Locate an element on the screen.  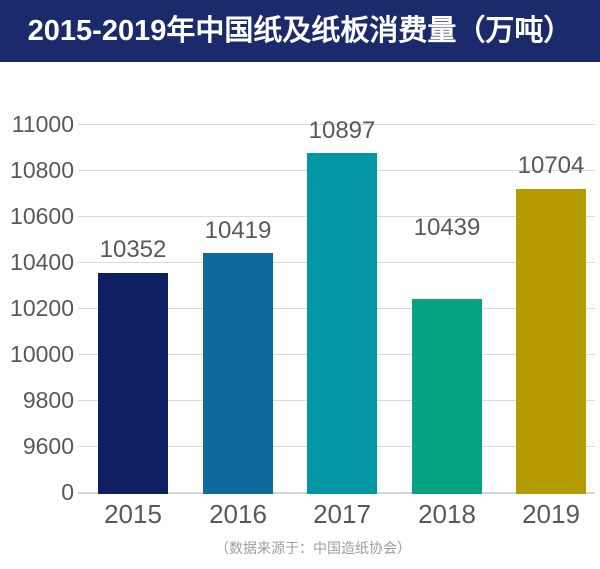
value-label-2017: 10897 is located at coordinates (342, 130).